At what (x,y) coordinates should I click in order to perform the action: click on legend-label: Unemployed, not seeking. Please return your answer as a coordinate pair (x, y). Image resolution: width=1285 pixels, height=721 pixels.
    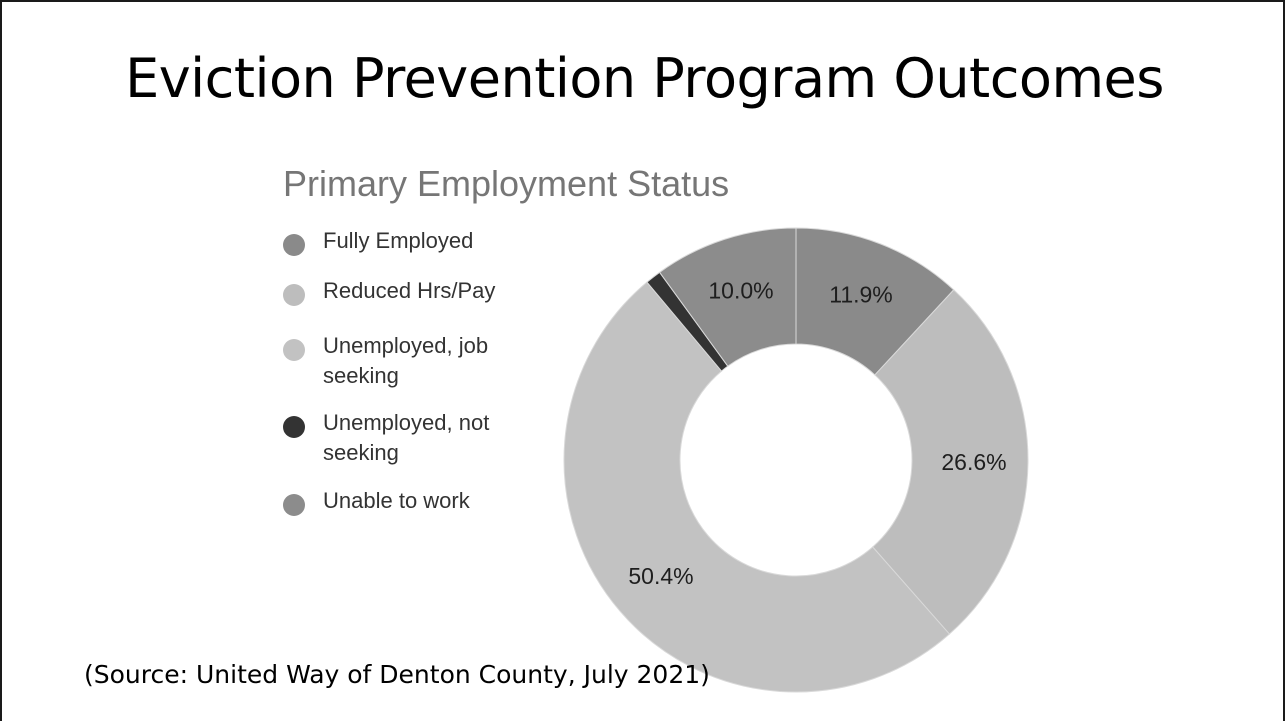
    Looking at the image, I should click on (433, 438).